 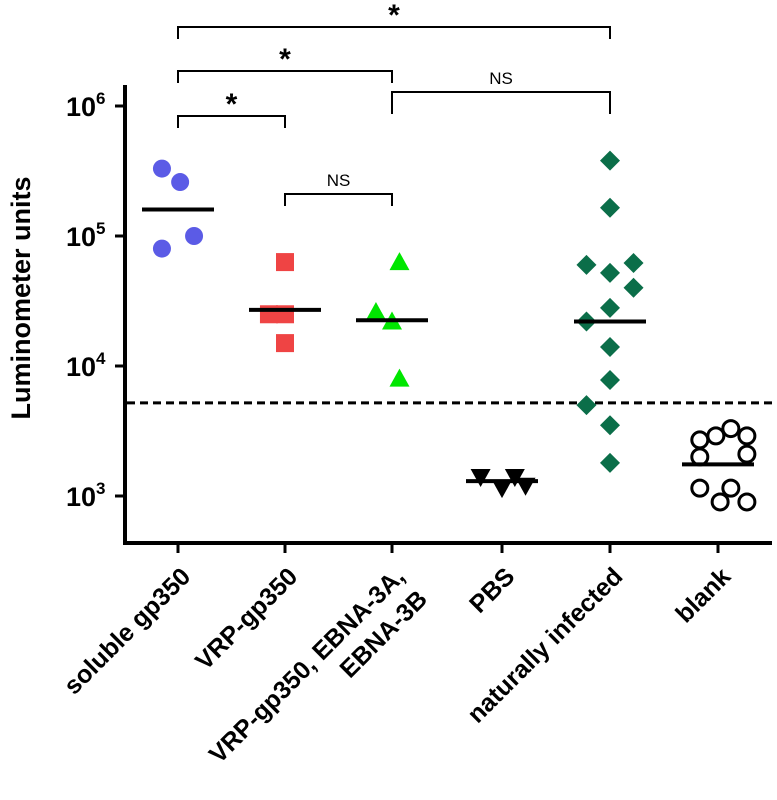 I want to click on bracket-label-3: NS, so click(x=501, y=78).